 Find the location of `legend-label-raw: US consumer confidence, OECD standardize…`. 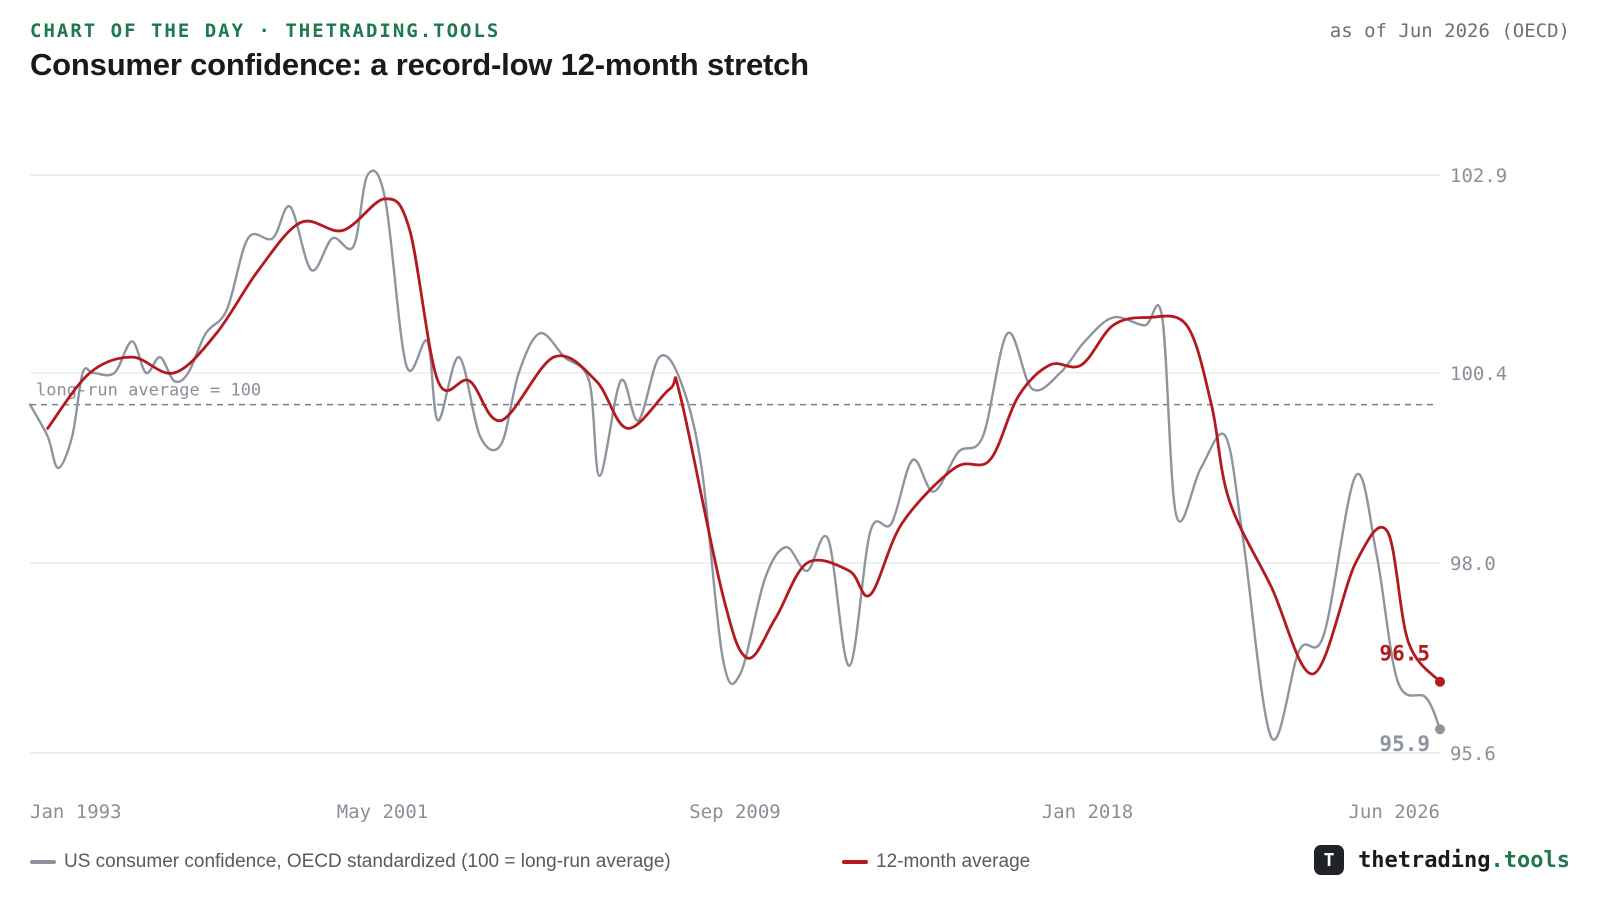

legend-label-raw: US consumer confidence, OECD standardize… is located at coordinates (367, 861).